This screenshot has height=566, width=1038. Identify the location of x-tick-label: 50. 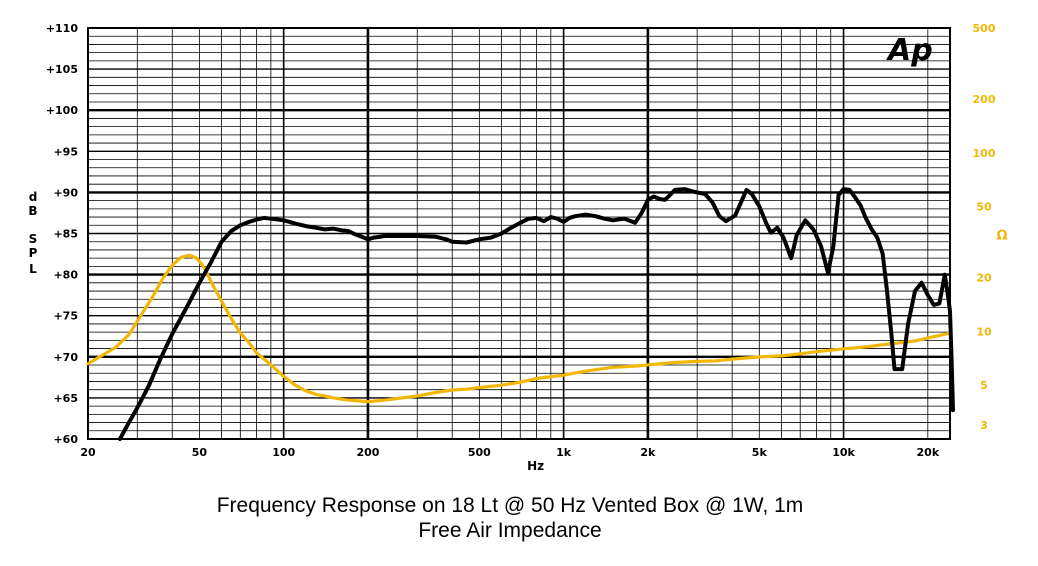
(200, 452).